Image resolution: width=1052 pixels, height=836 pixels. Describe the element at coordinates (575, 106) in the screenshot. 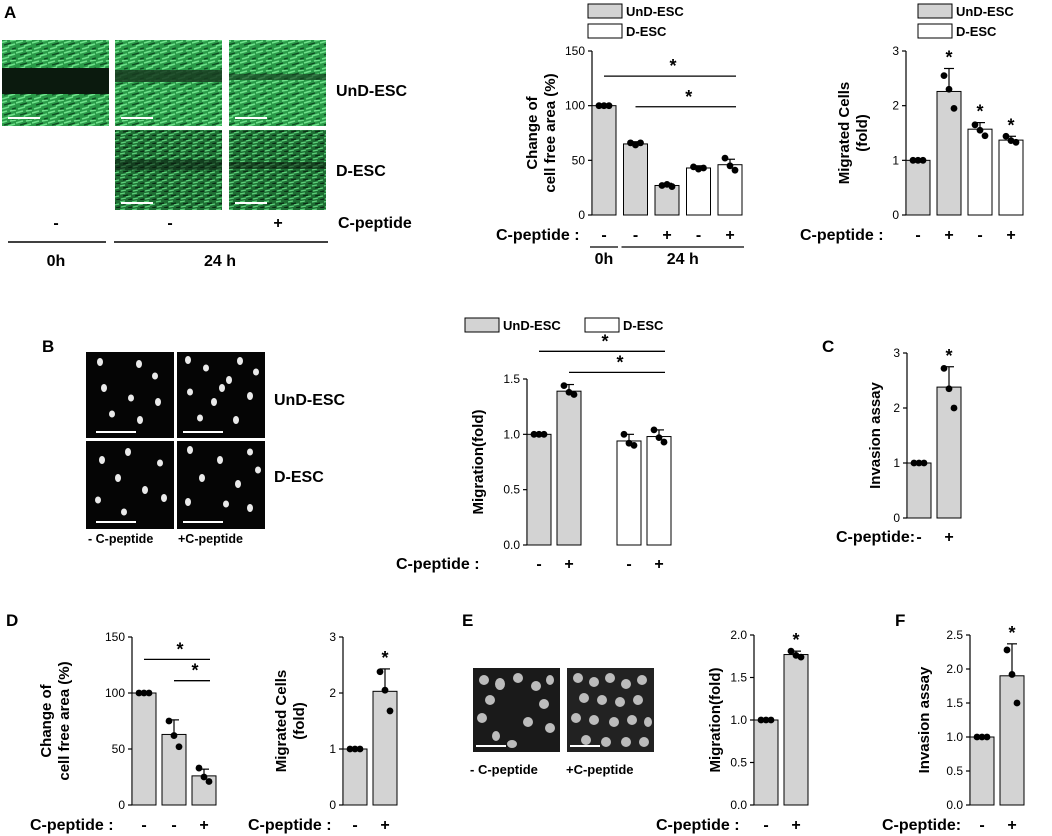

I see `y-tick-label: 100` at that location.